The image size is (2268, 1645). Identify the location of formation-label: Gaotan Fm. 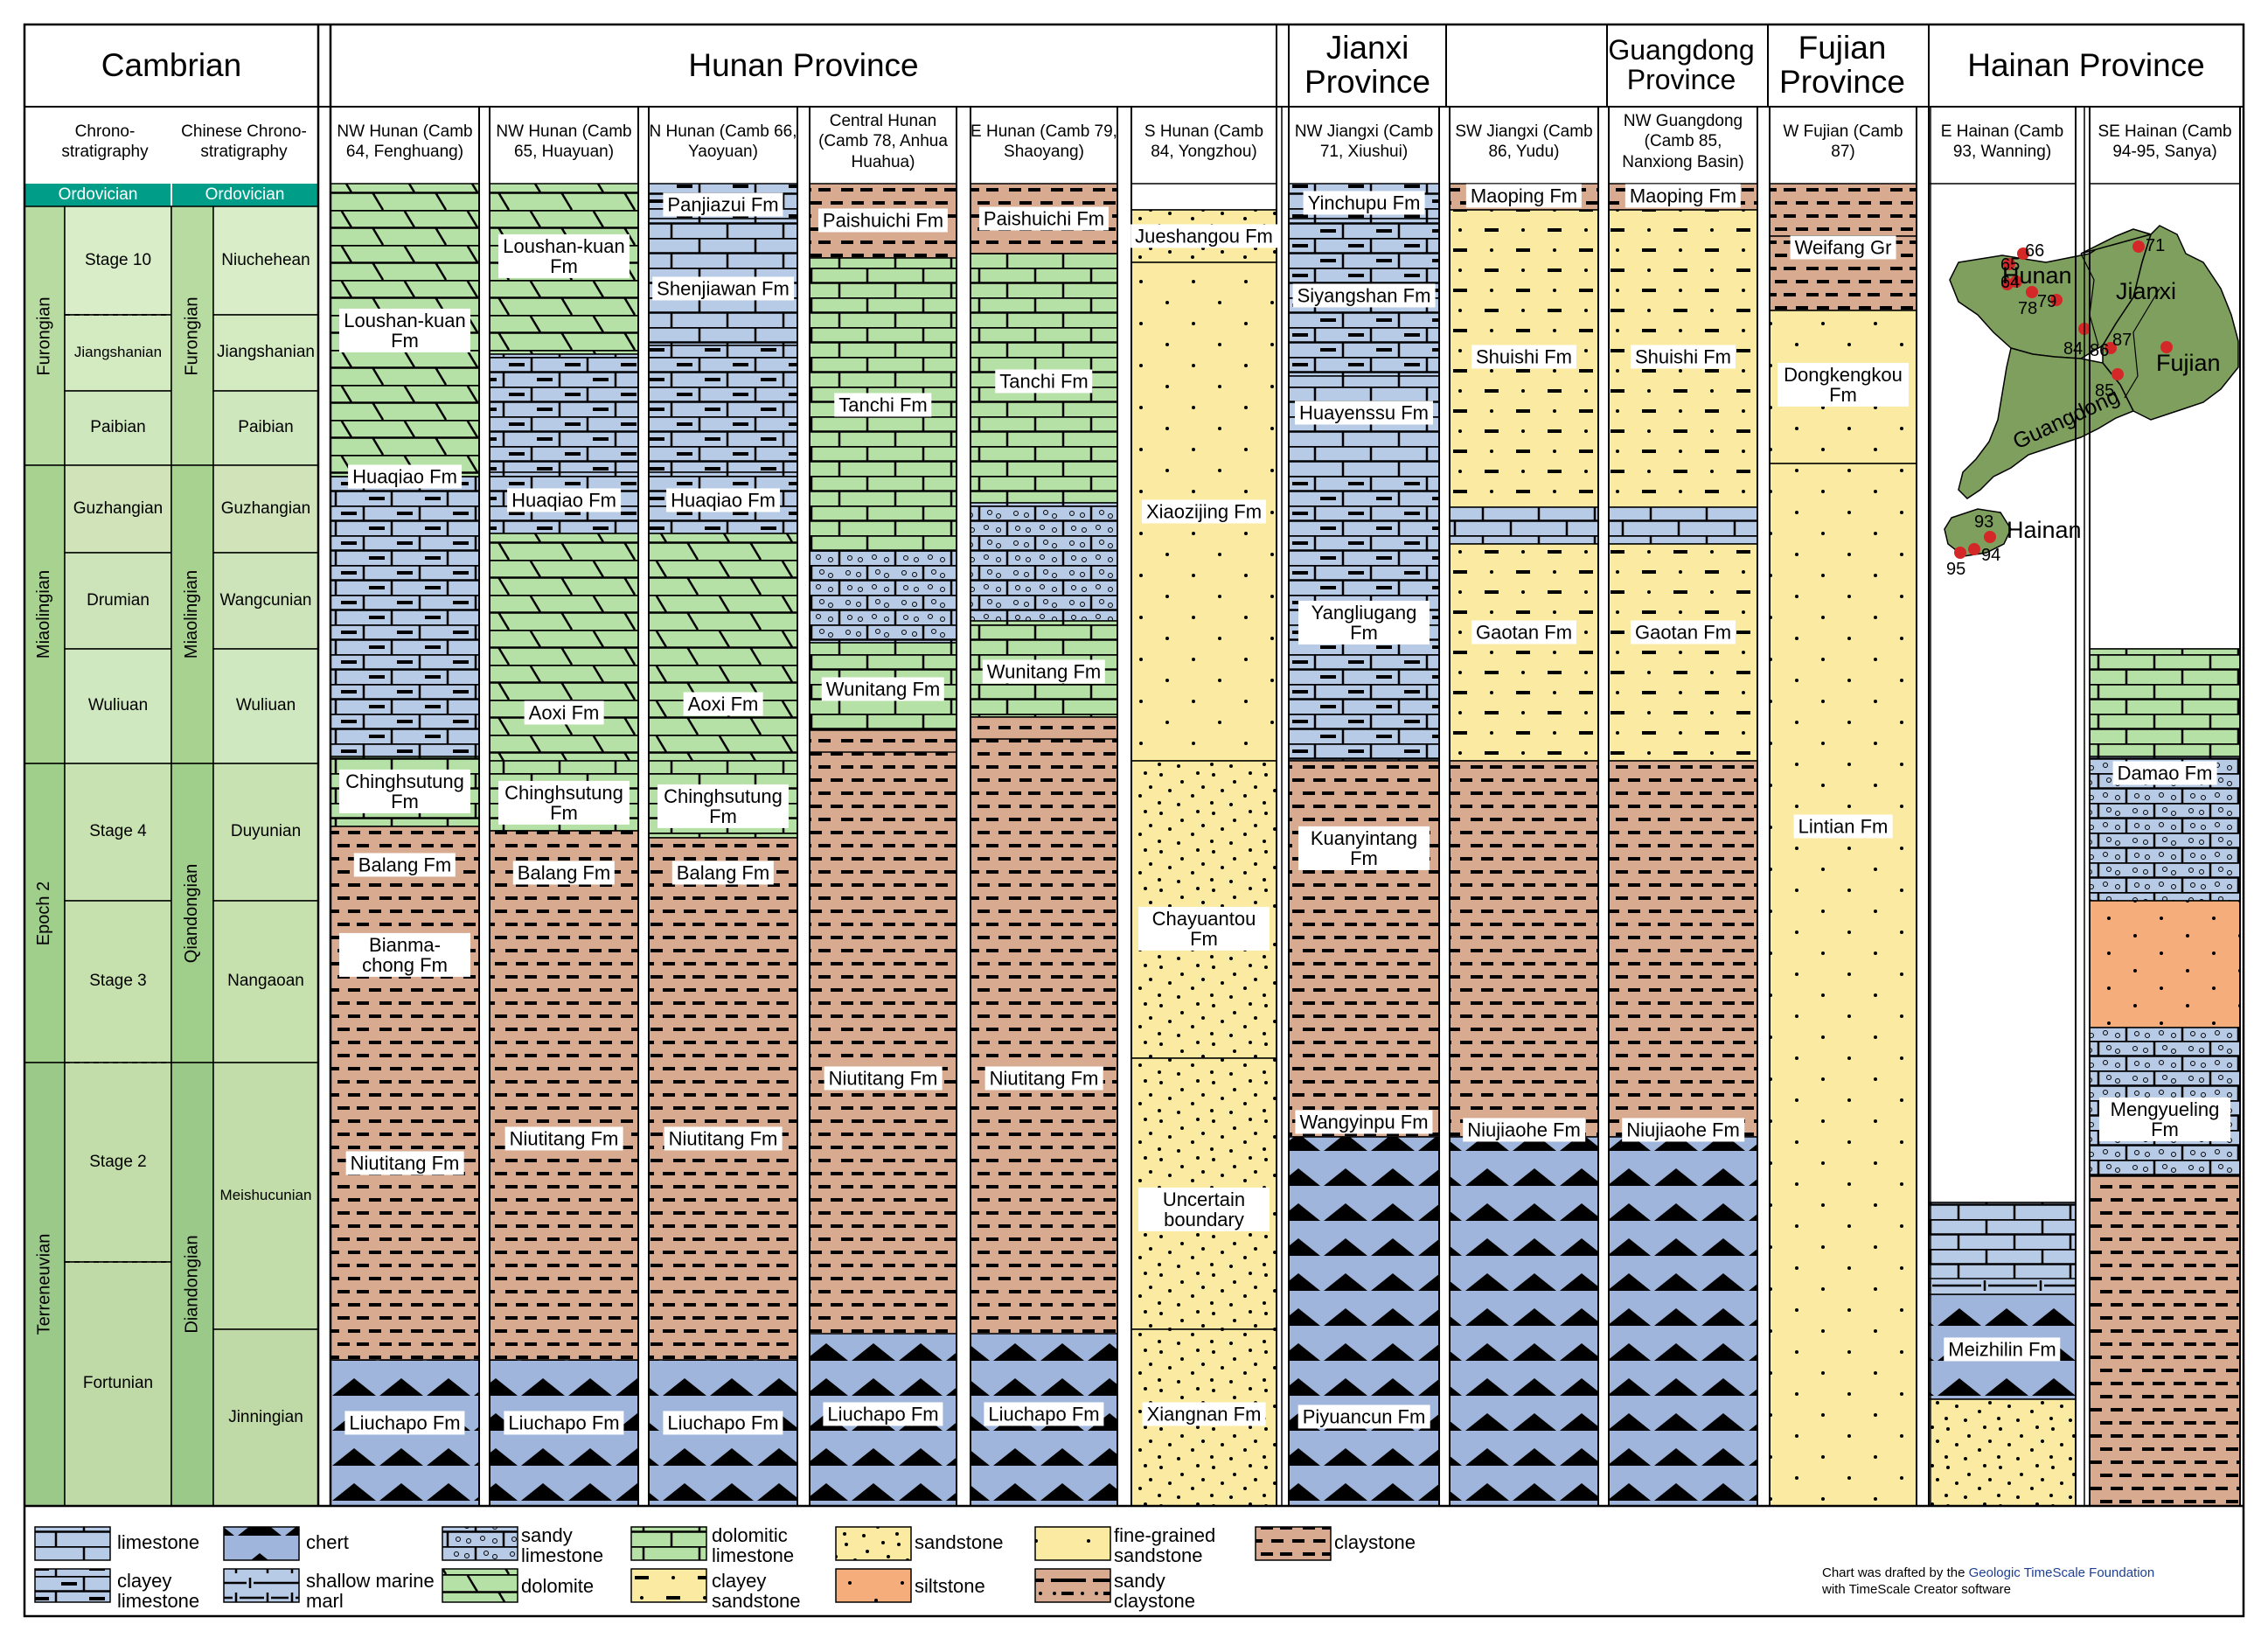
(1524, 632).